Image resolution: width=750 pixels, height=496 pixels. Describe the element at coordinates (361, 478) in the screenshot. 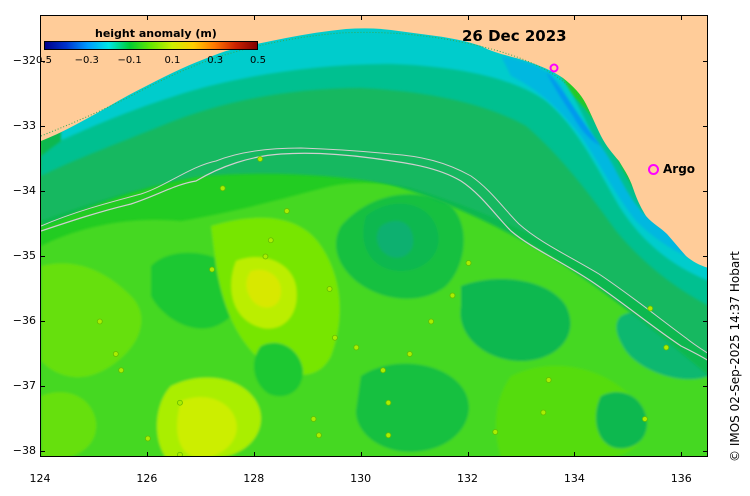

I see `longitude-tick-label: 130` at that location.